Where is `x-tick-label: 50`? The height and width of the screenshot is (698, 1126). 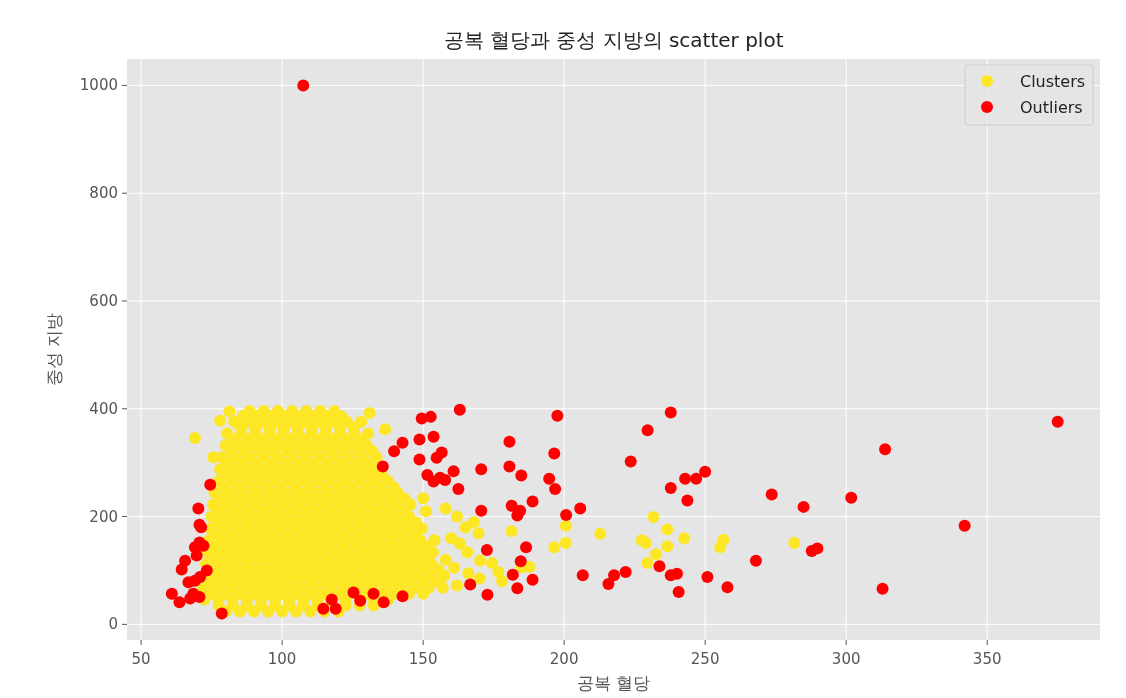
x-tick-label: 50 is located at coordinates (141, 659).